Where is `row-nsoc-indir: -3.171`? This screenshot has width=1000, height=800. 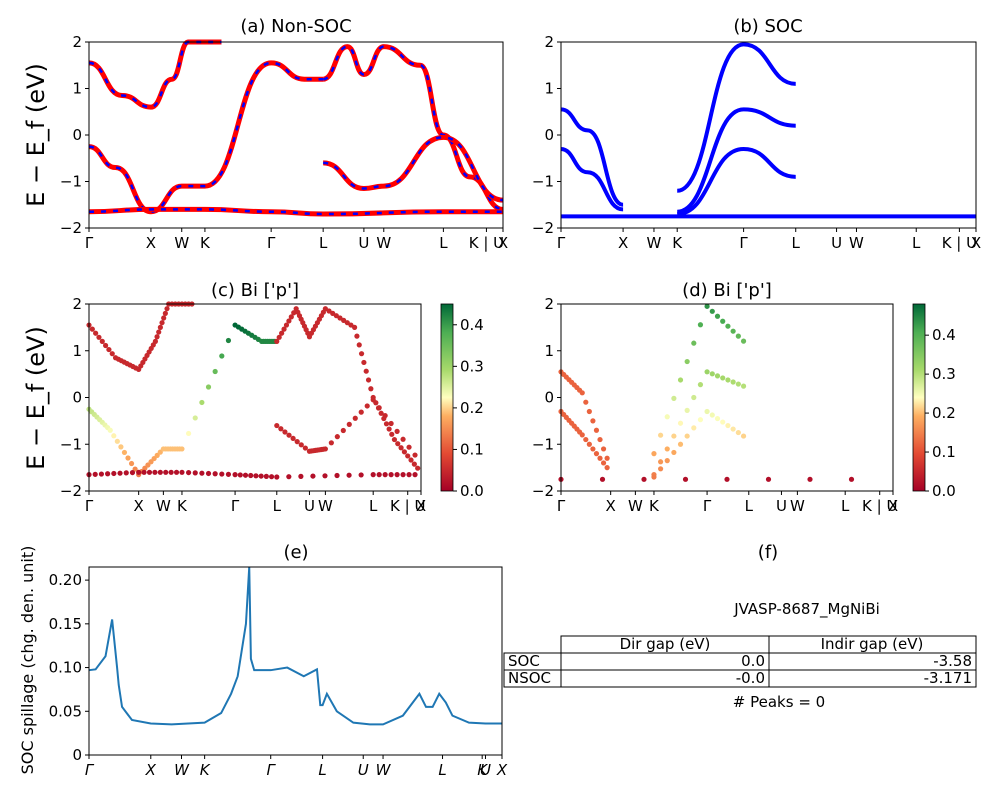 row-nsoc-indir: -3.171 is located at coordinates (948, 678).